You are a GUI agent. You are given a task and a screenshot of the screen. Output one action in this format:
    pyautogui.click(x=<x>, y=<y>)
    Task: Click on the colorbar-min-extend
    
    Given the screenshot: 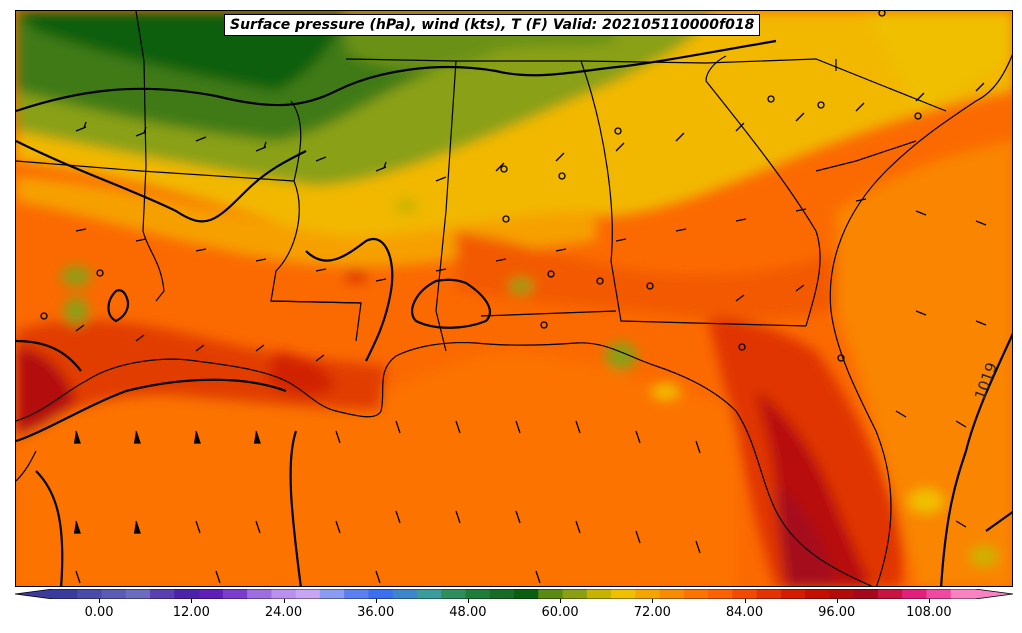 What is the action you would take?
    pyautogui.click(x=34, y=594)
    